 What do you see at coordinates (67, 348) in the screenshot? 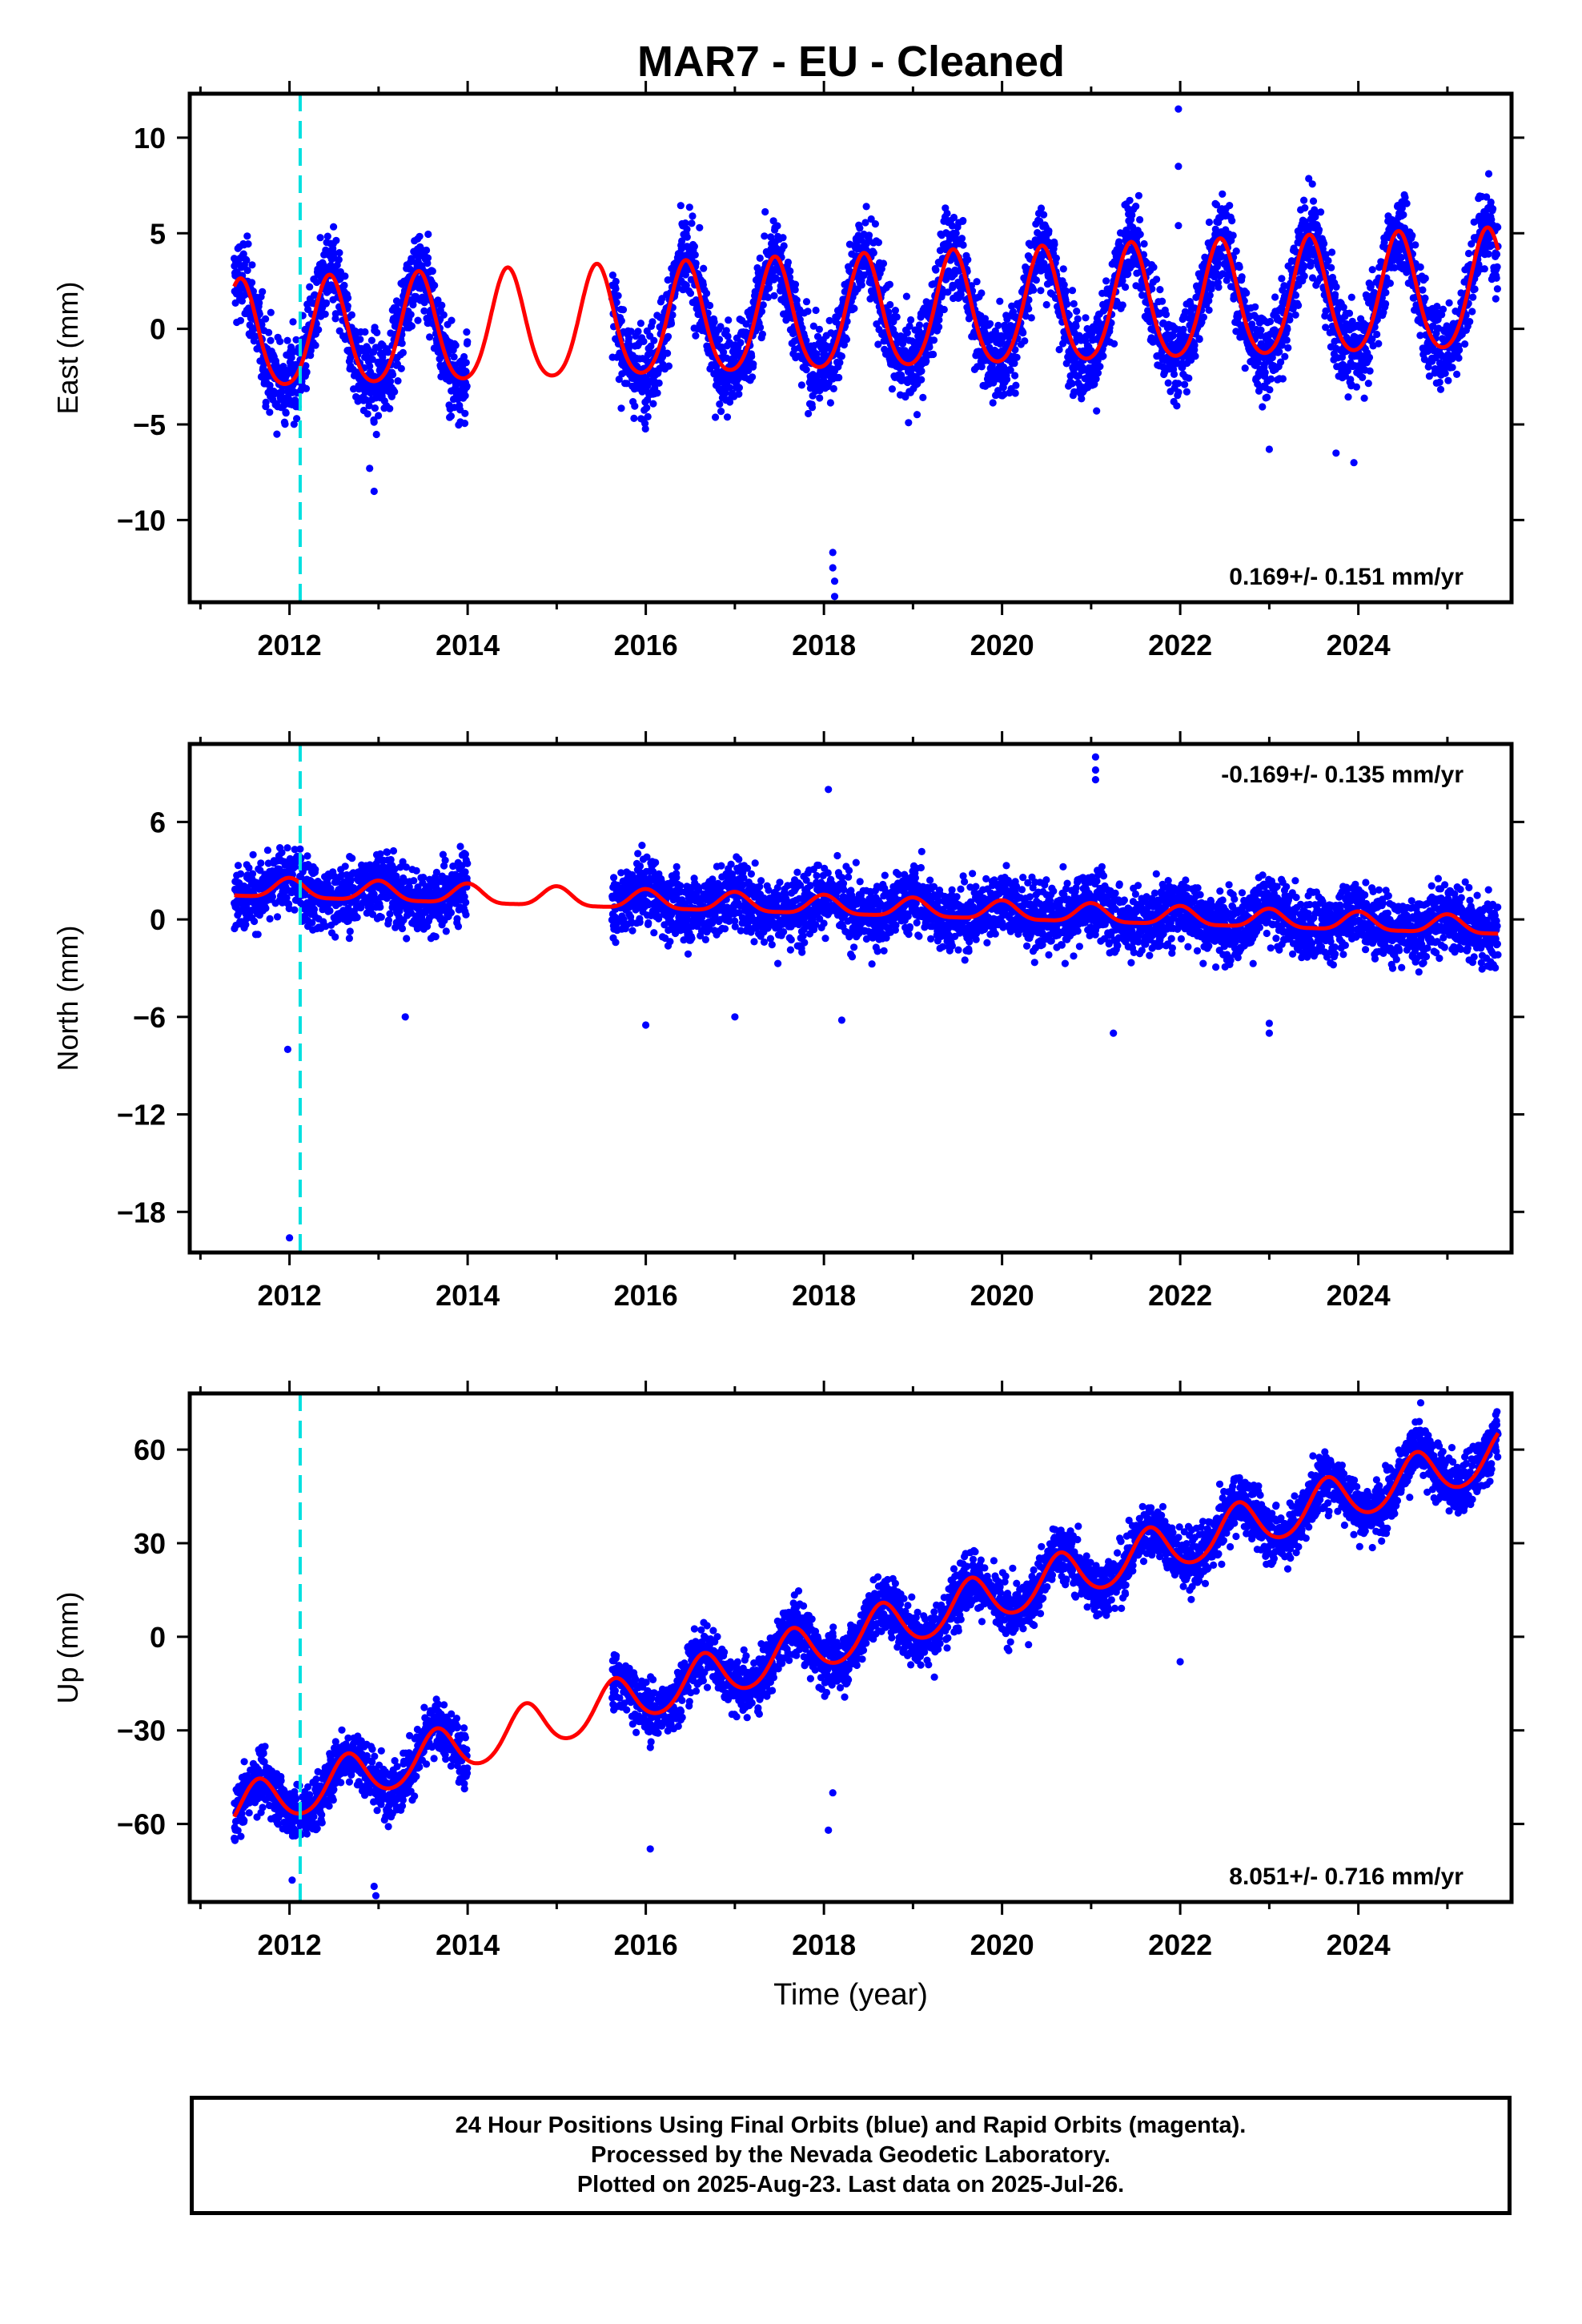
I see `east-y-axis-label: East (mm)` at bounding box center [67, 348].